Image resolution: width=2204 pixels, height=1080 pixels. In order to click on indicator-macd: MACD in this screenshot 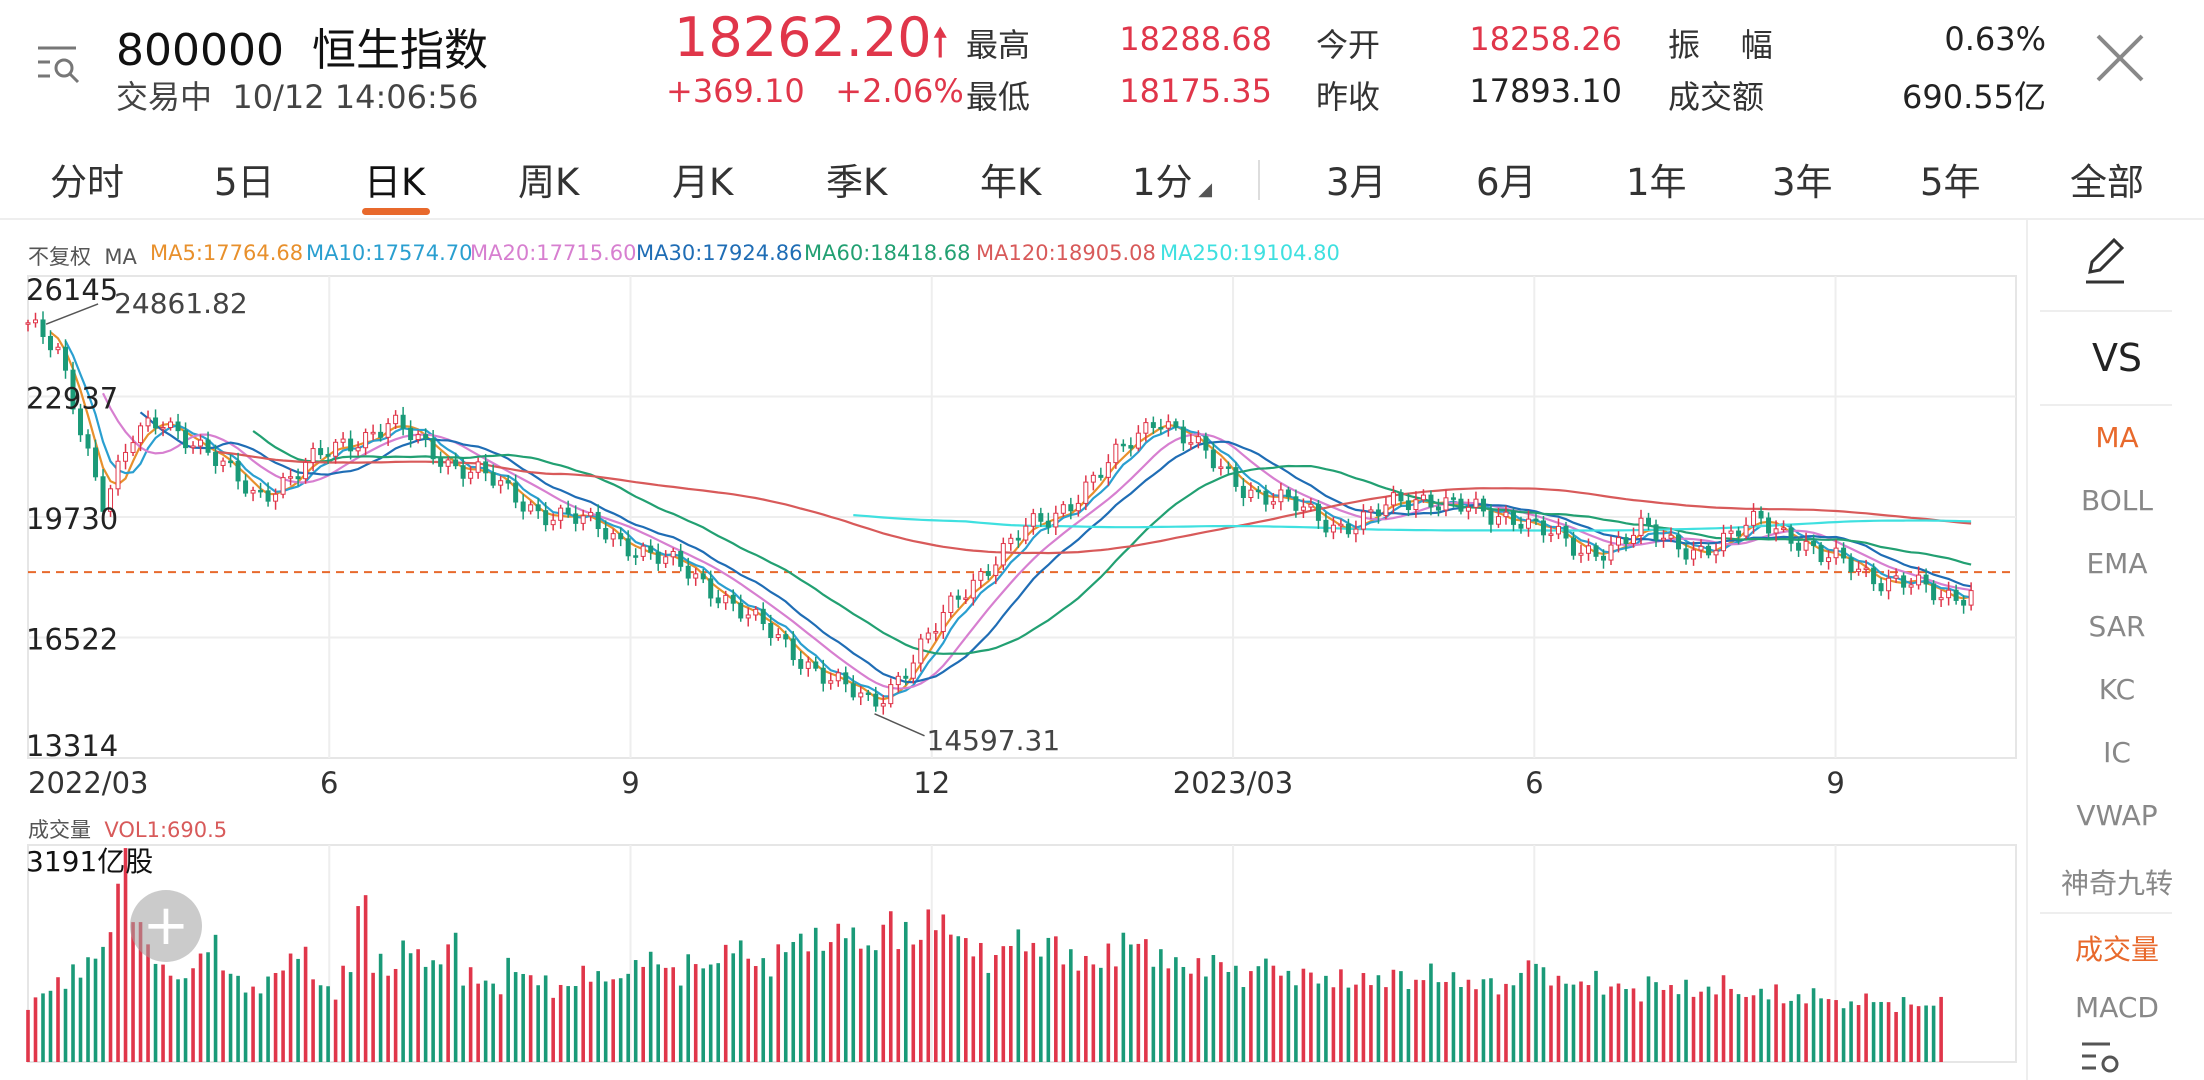, I will do `click(2117, 1007)`.